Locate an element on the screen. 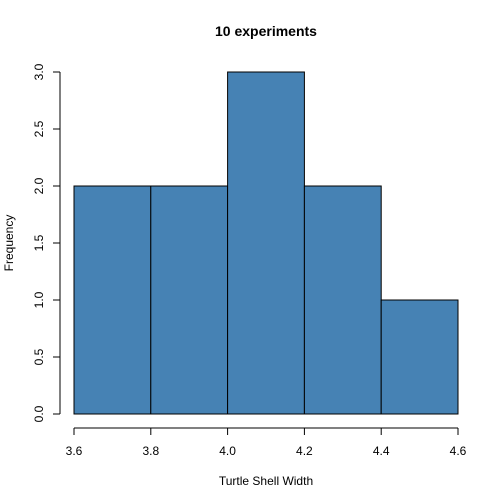 This screenshot has width=504, height=504. x-tick-label-3: 4.2 is located at coordinates (304, 451).